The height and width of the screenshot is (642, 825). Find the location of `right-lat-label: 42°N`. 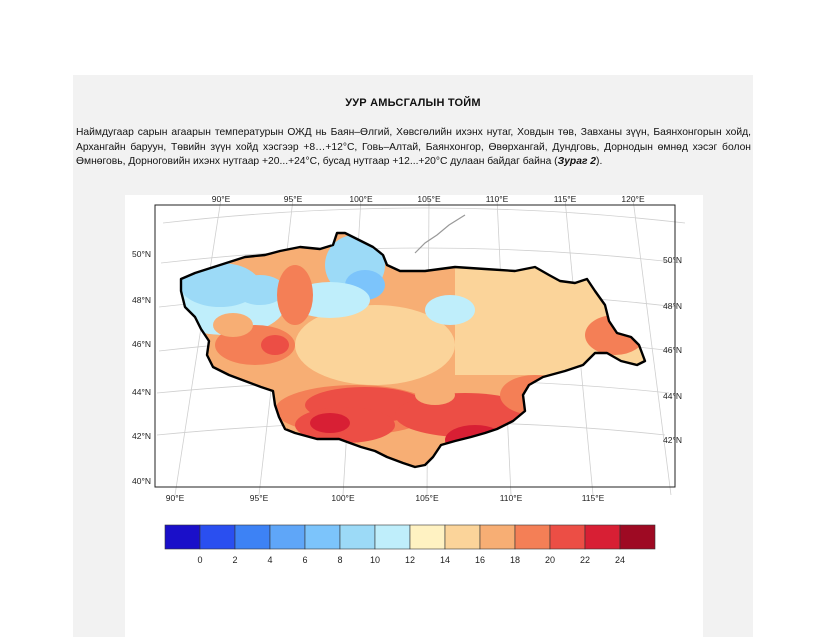

right-lat-label: 42°N is located at coordinates (672, 440).